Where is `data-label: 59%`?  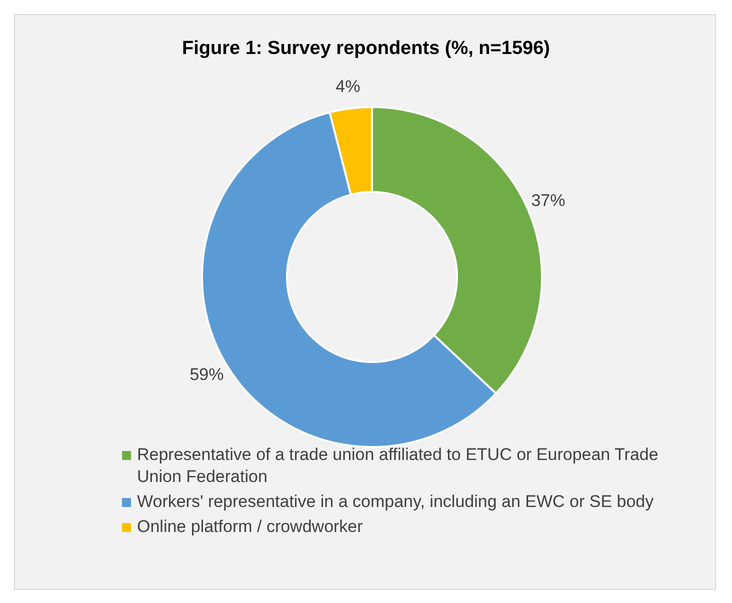 data-label: 59% is located at coordinates (207, 374).